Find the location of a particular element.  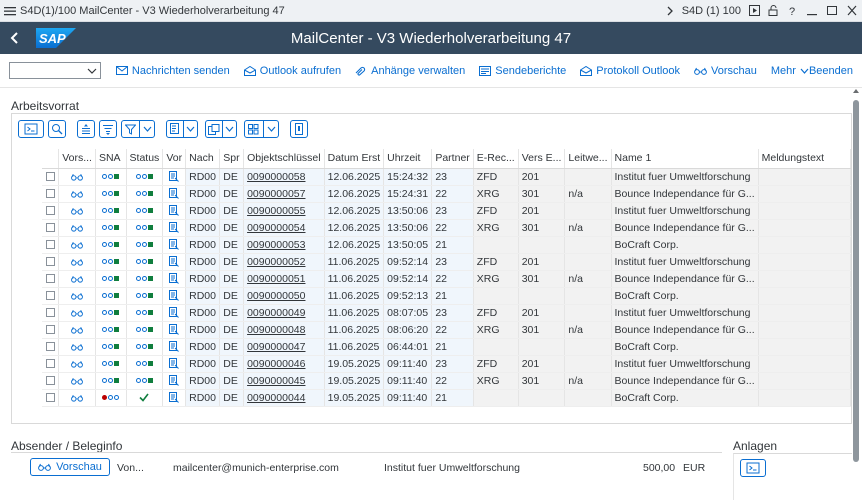

vertical-scrollbar is located at coordinates (856, 293).